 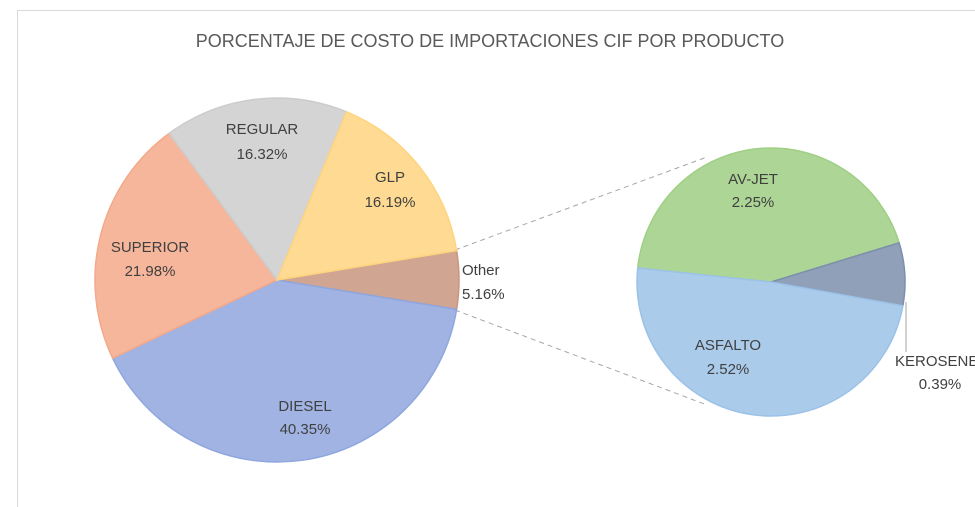 I want to click on slice-value-label: 16.19%, so click(x=390, y=202).